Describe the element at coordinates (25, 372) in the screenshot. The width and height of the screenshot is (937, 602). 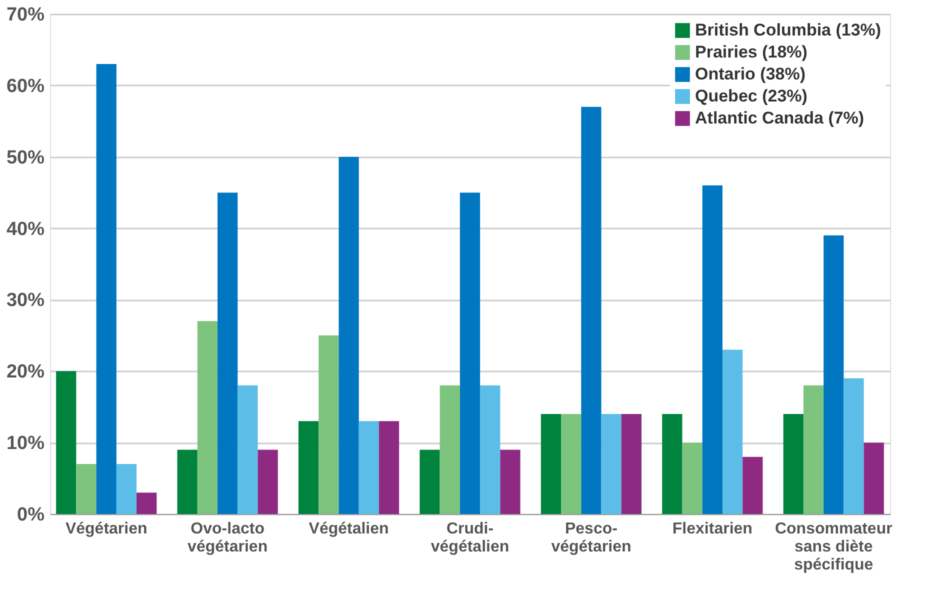
I see `y-tick-label: 20%` at that location.